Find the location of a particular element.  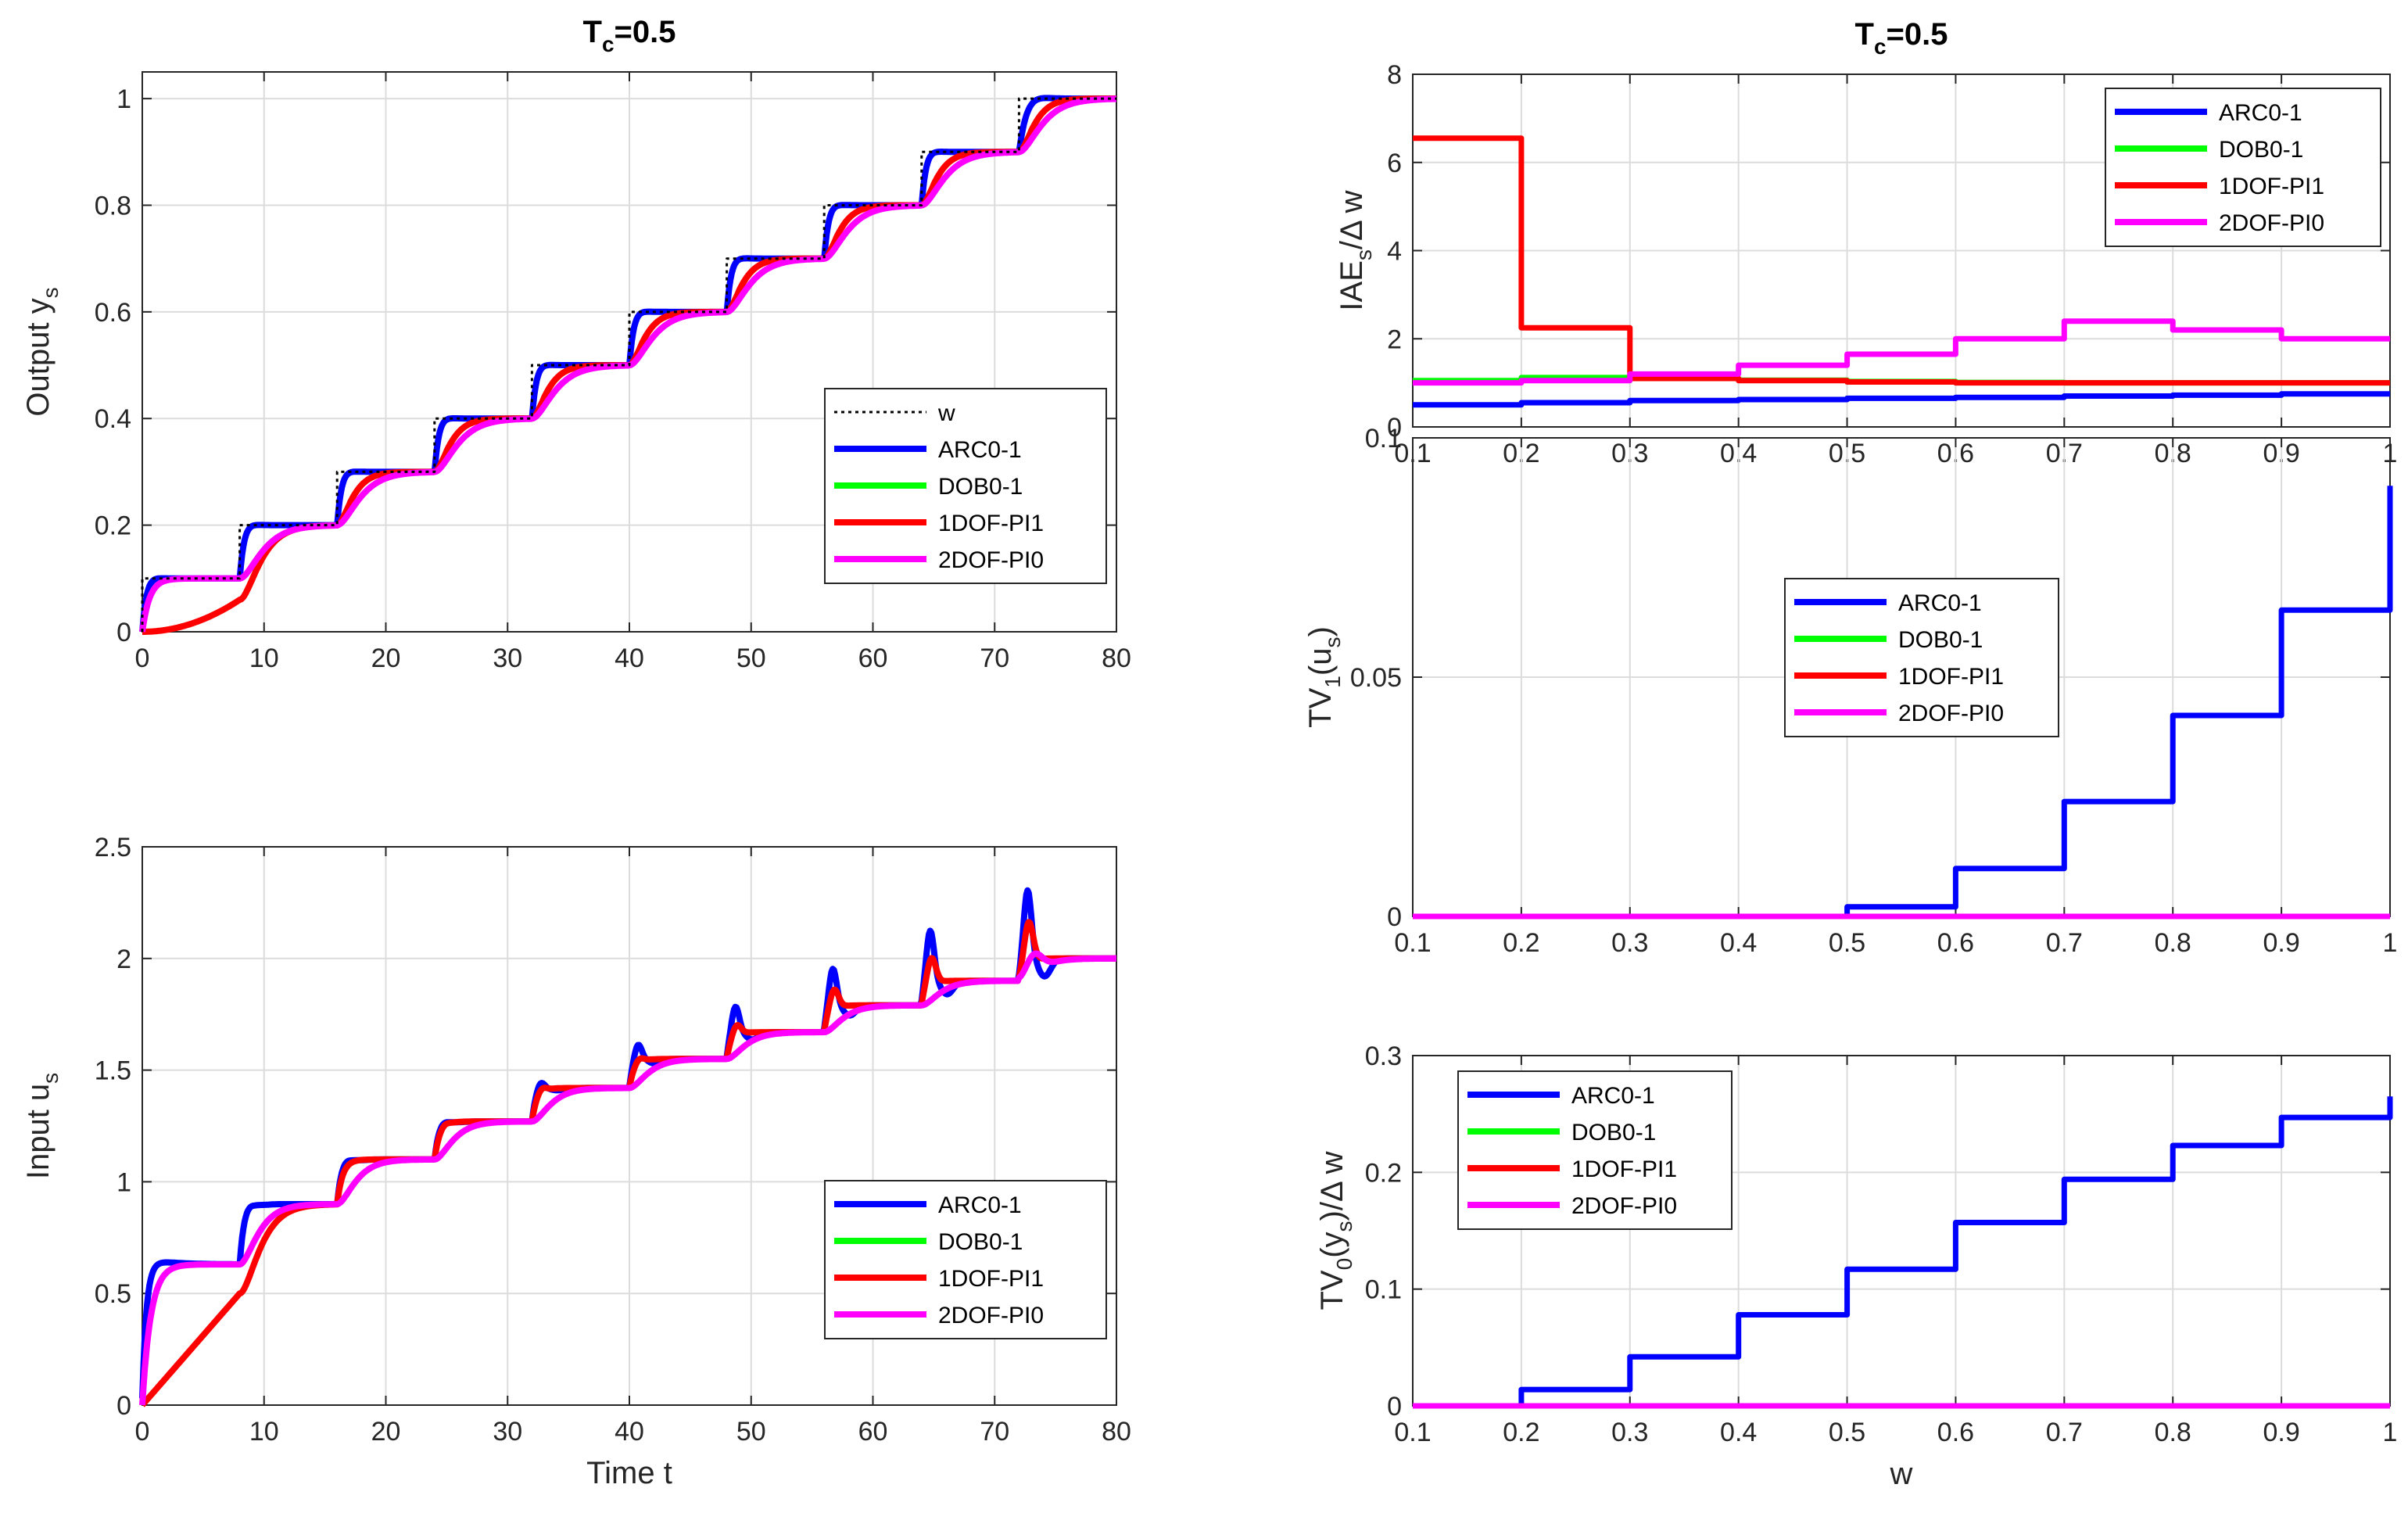

y-tick-label: 0.4 is located at coordinates (113, 419).